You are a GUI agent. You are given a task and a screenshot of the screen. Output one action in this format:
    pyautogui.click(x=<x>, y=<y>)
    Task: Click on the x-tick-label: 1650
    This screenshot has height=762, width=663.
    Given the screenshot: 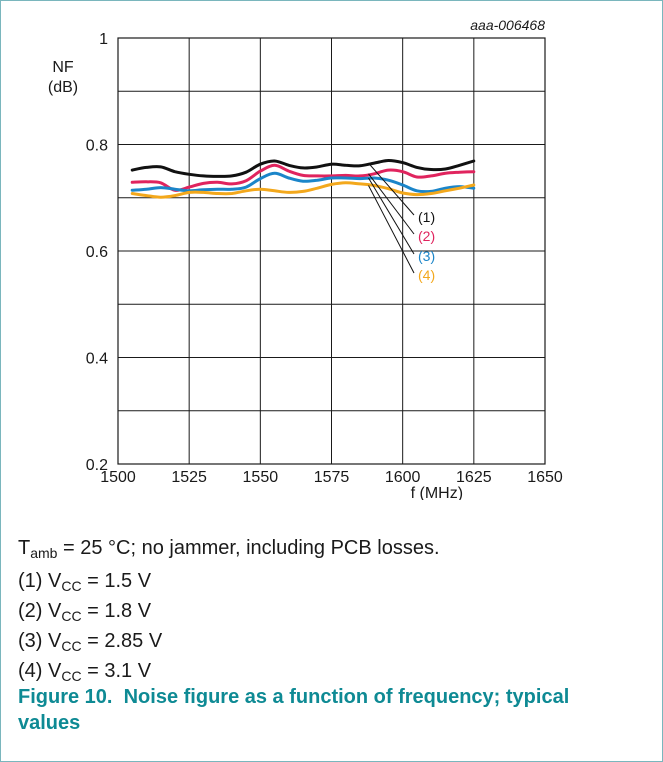 What is the action you would take?
    pyautogui.click(x=545, y=477)
    